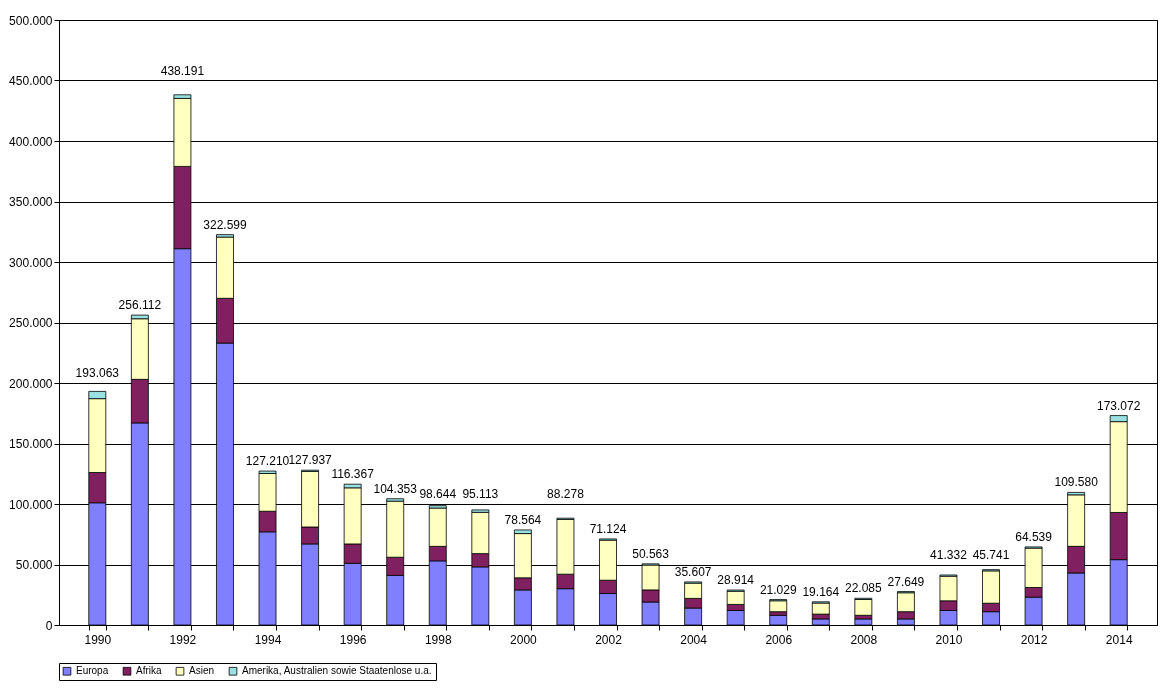 This screenshot has width=1176, height=698. I want to click on total-label: 95.113, so click(480, 494).